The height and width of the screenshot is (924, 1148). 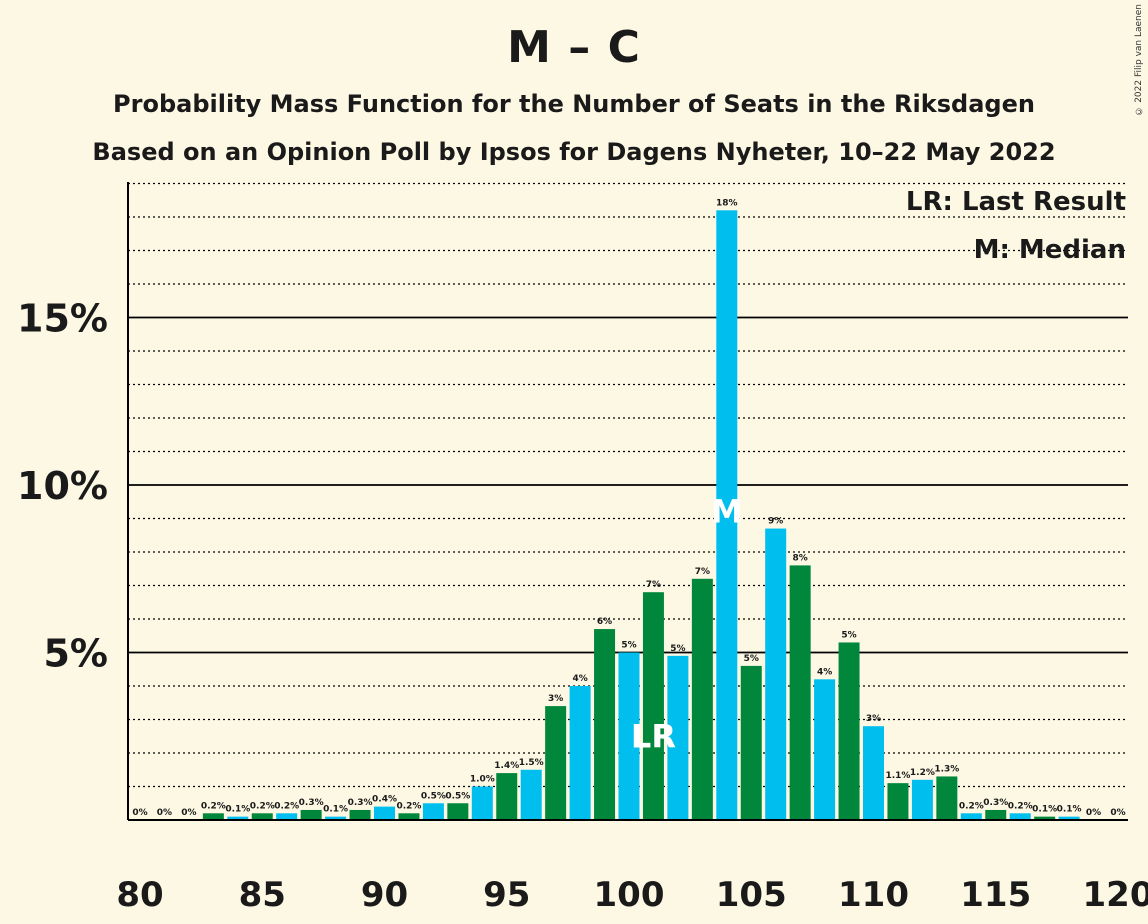 I want to click on data-label-seat-82: 0%, so click(x=188, y=813).